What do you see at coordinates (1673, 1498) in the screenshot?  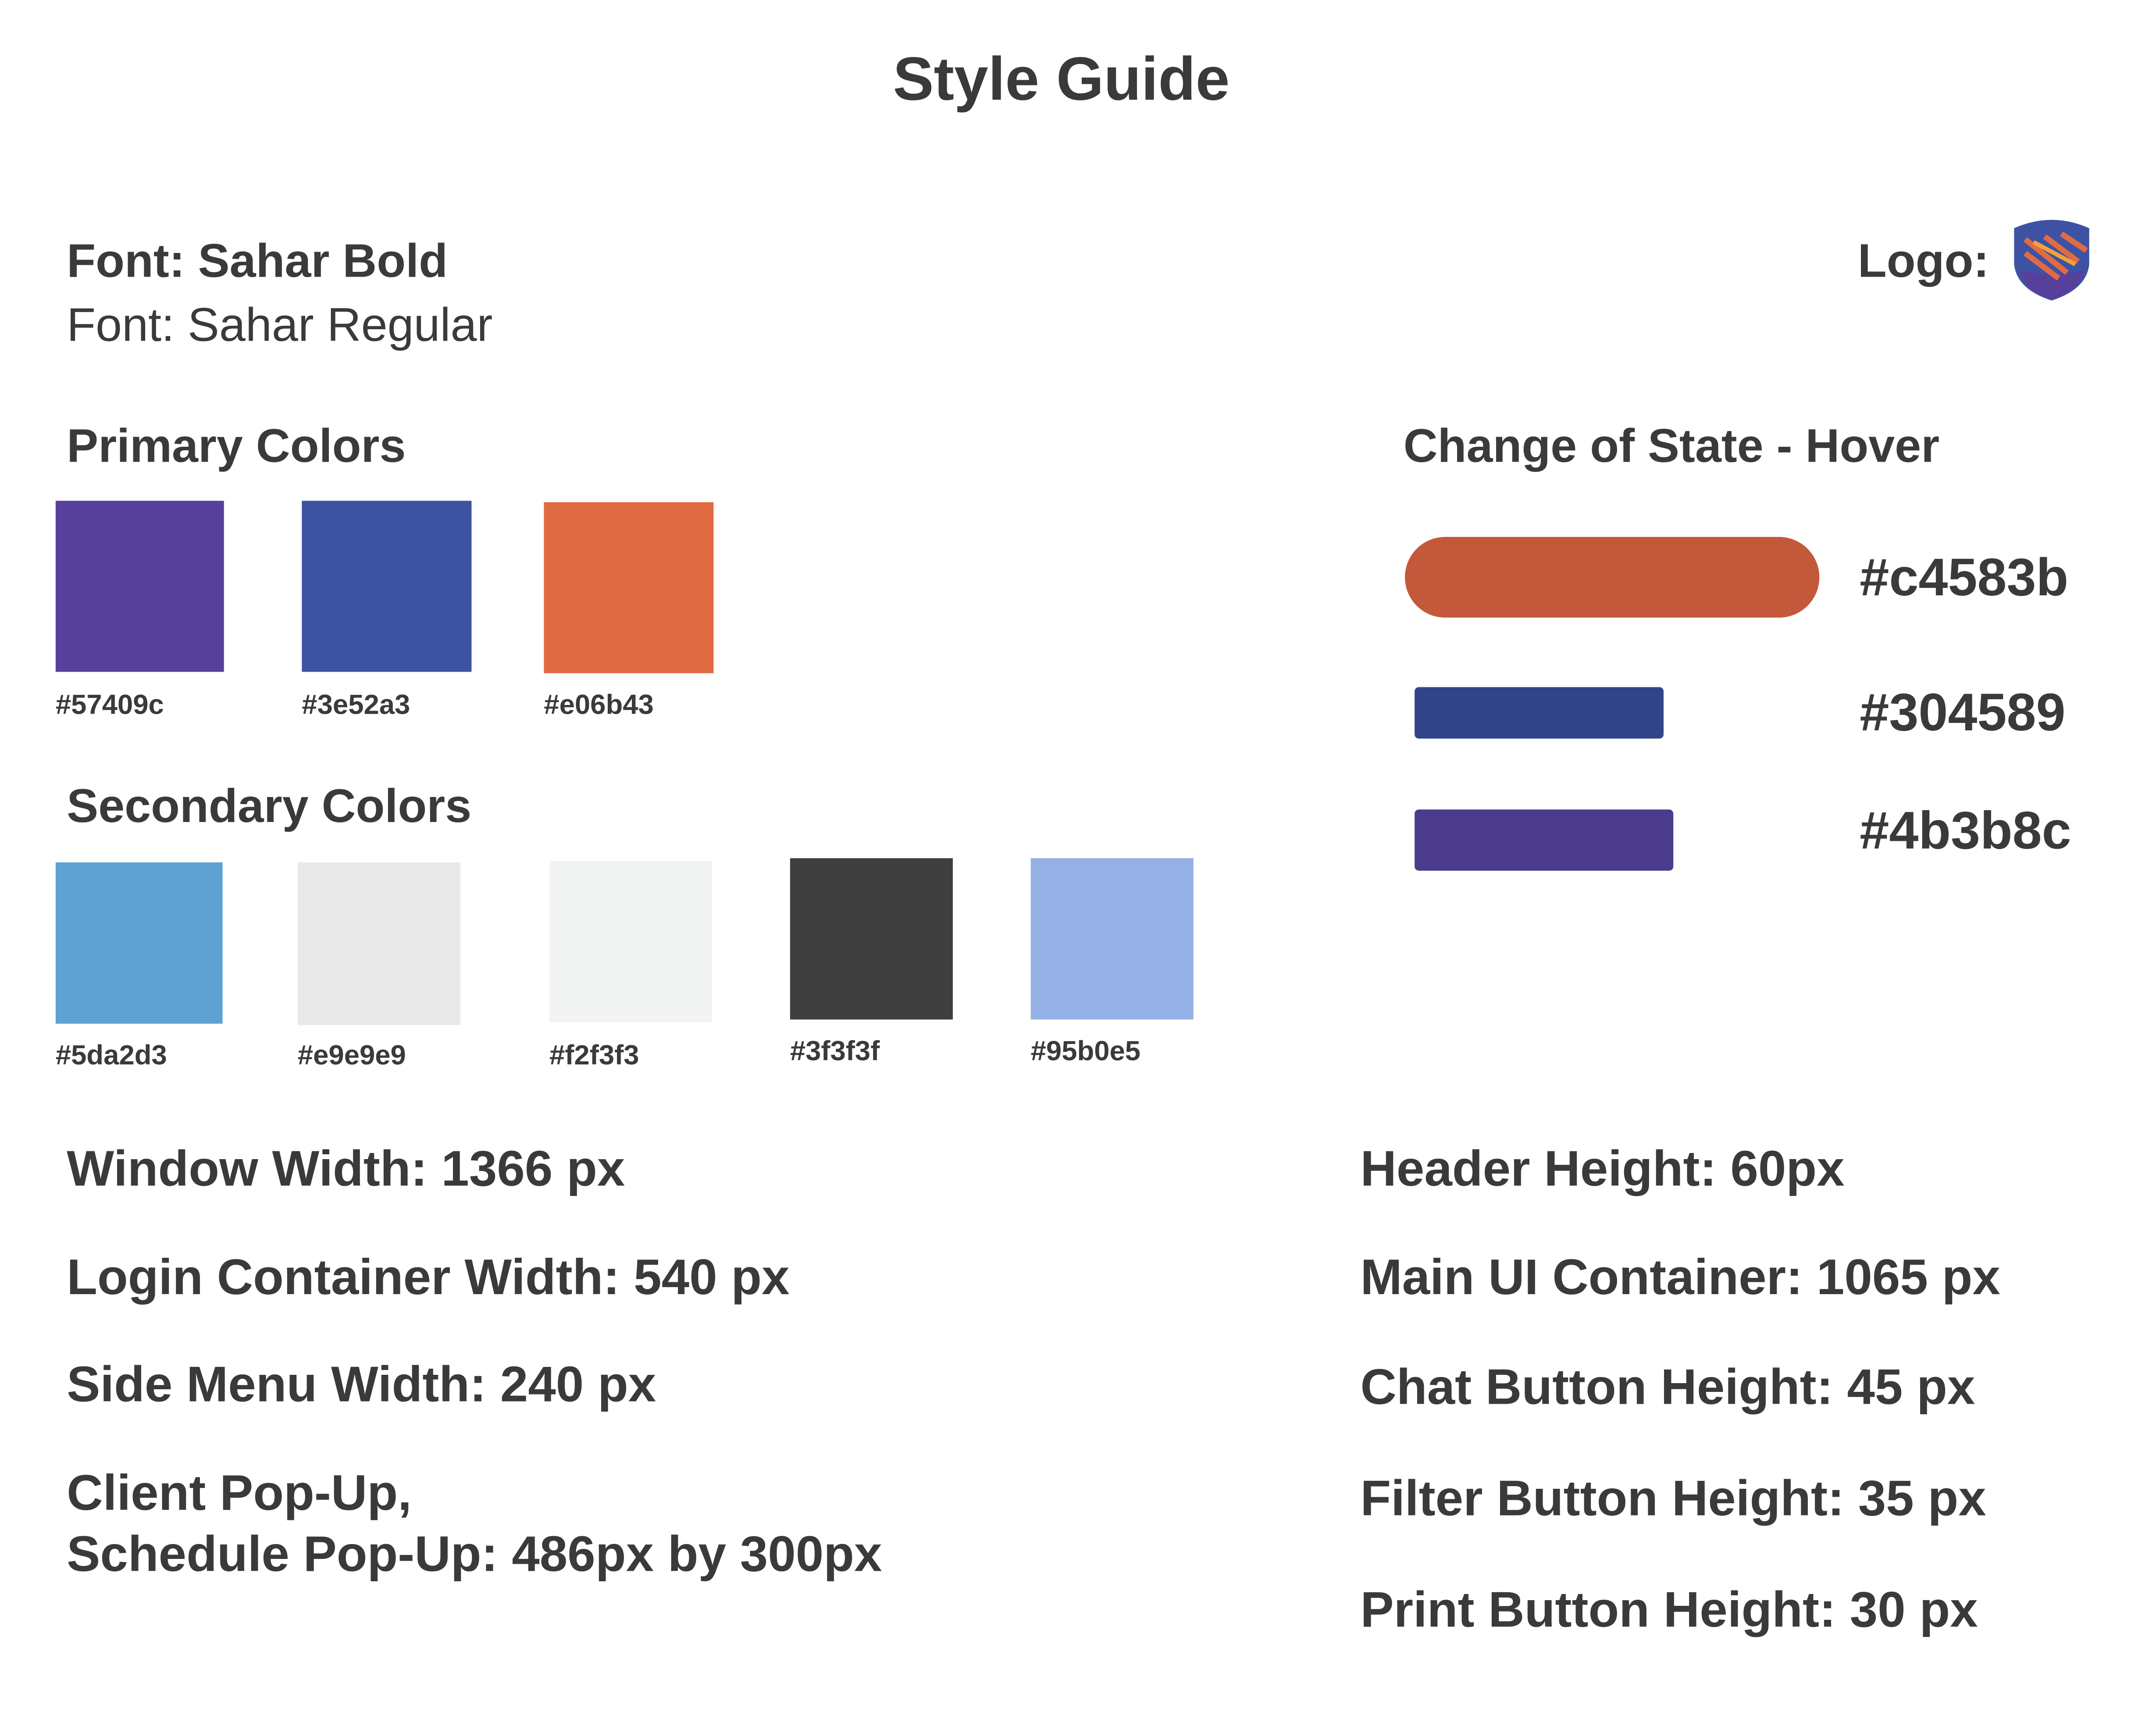 I see `spec-text: Filter Button Height: 35 px` at bounding box center [1673, 1498].